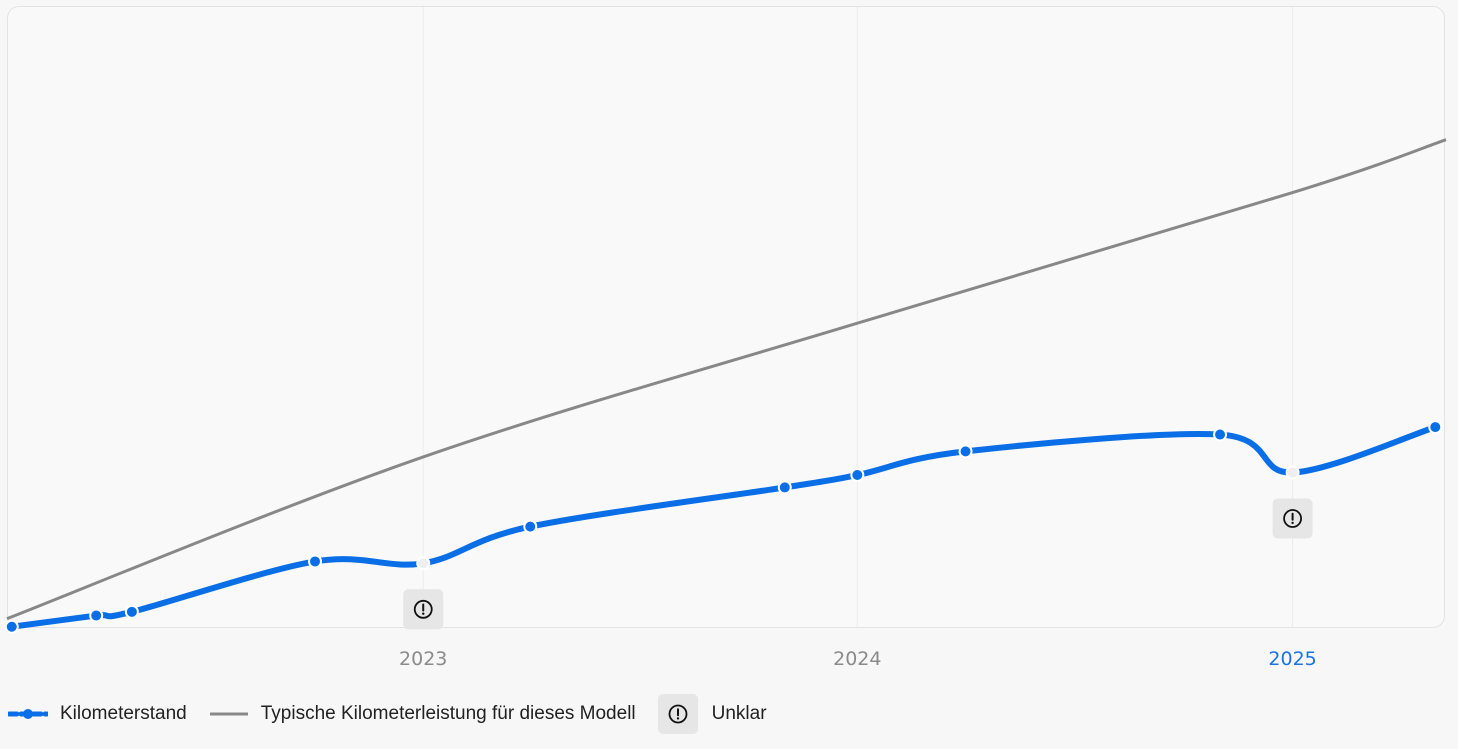 The height and width of the screenshot is (749, 1458). Describe the element at coordinates (739, 713) in the screenshot. I see `legend-label-unklar: Unklar` at that location.